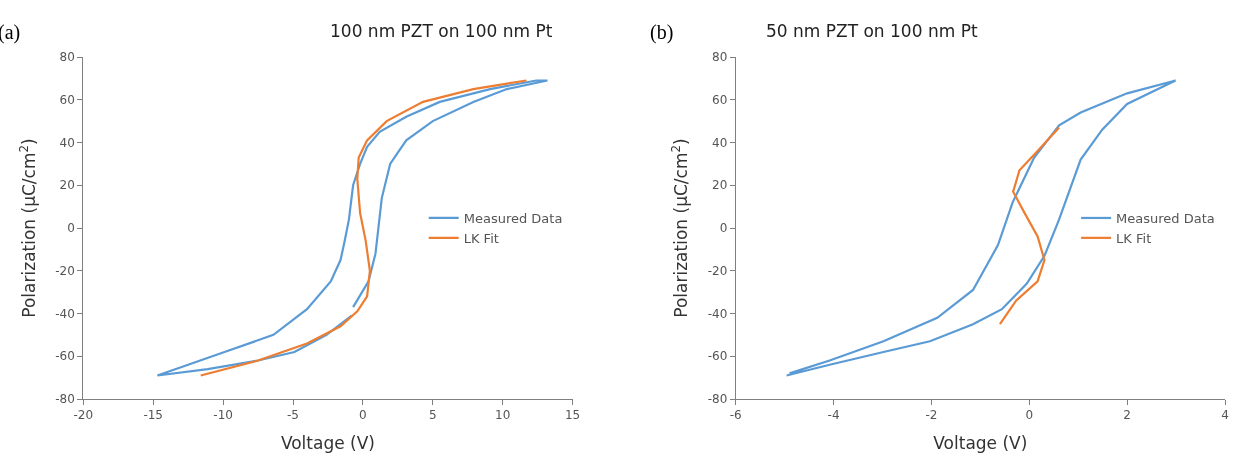  I want to click on chart-title: 50 nm PZT on 100 nm Pt, so click(872, 31).